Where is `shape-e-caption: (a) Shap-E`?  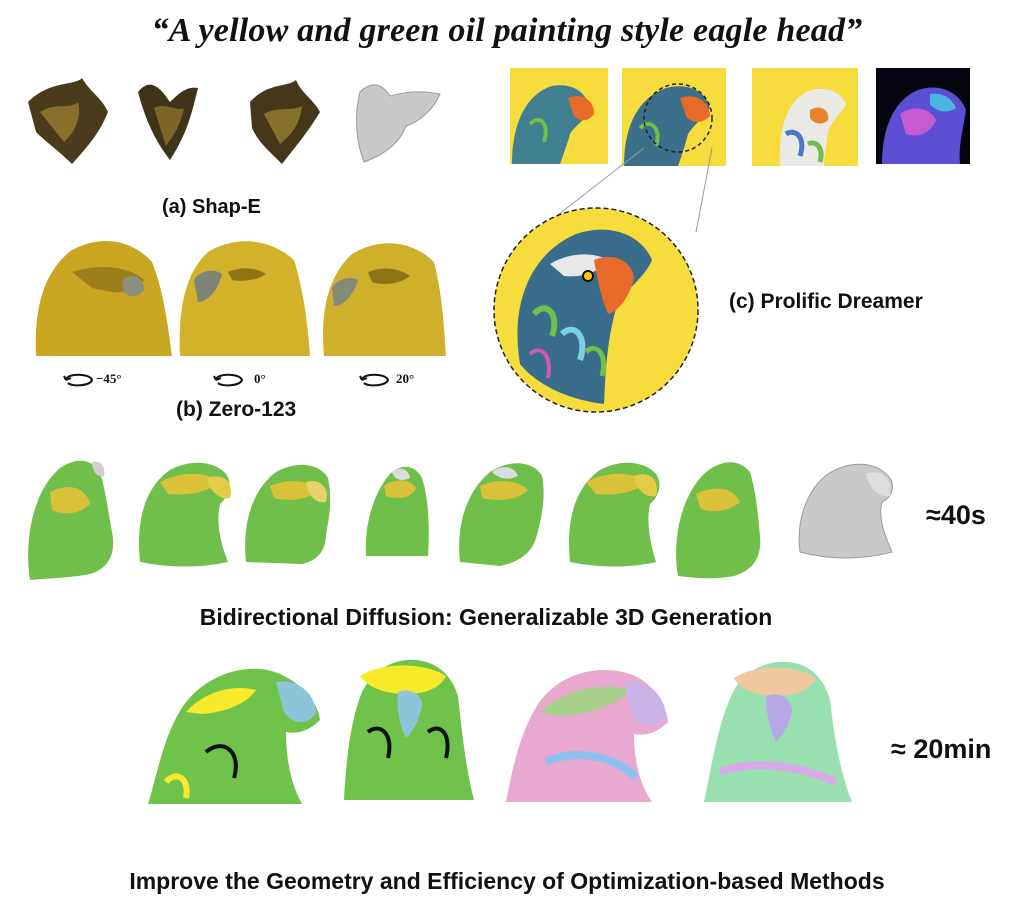
shape-e-caption: (a) Shap-E is located at coordinates (211, 207).